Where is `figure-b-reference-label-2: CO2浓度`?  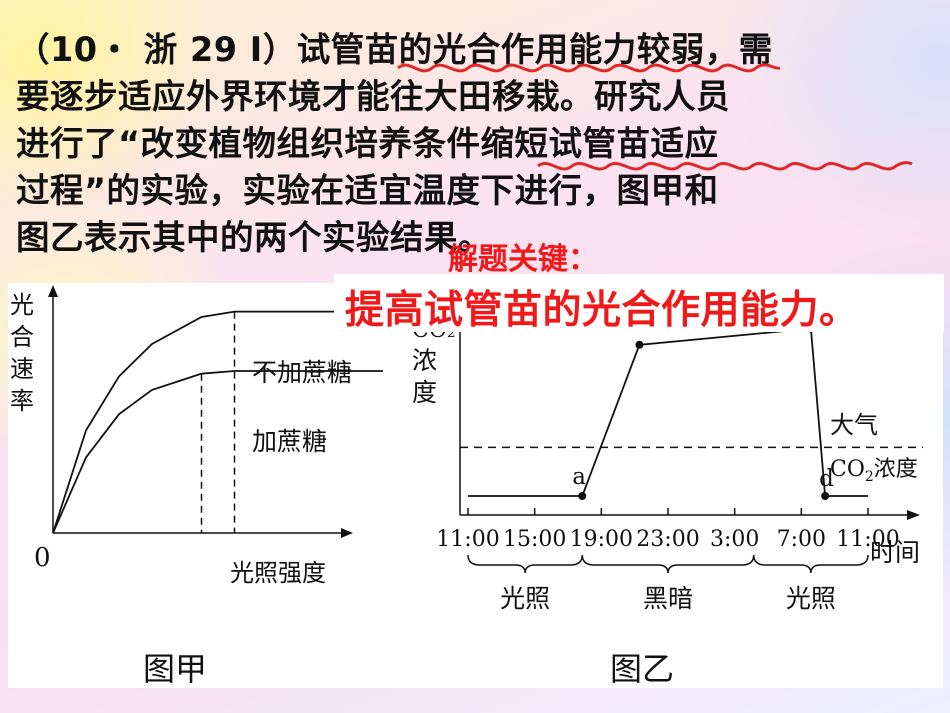 figure-b-reference-label-2: CO2浓度 is located at coordinates (874, 471).